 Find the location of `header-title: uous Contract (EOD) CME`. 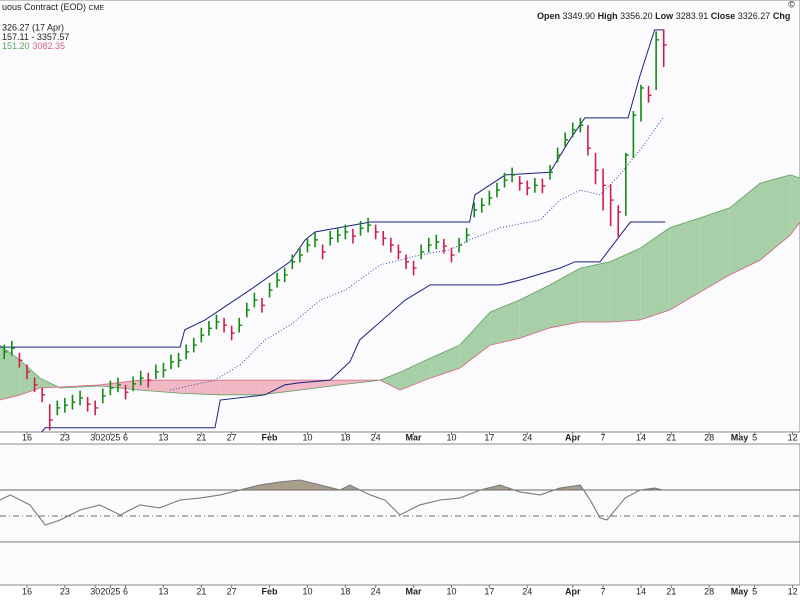

header-title: uous Contract (EOD) CME is located at coordinates (53, 7).